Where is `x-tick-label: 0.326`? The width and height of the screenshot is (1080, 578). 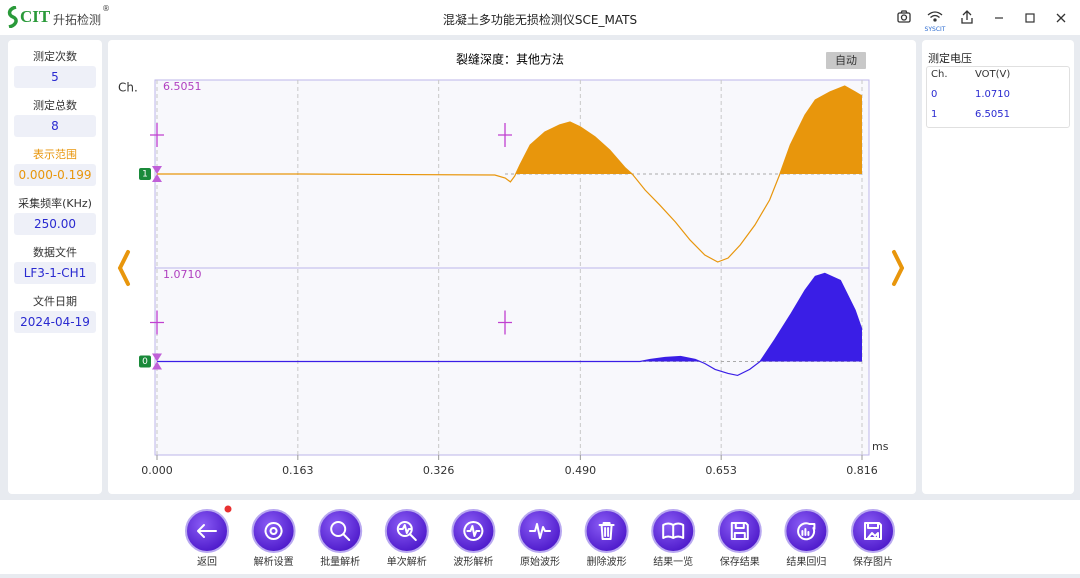 x-tick-label: 0.326 is located at coordinates (439, 470).